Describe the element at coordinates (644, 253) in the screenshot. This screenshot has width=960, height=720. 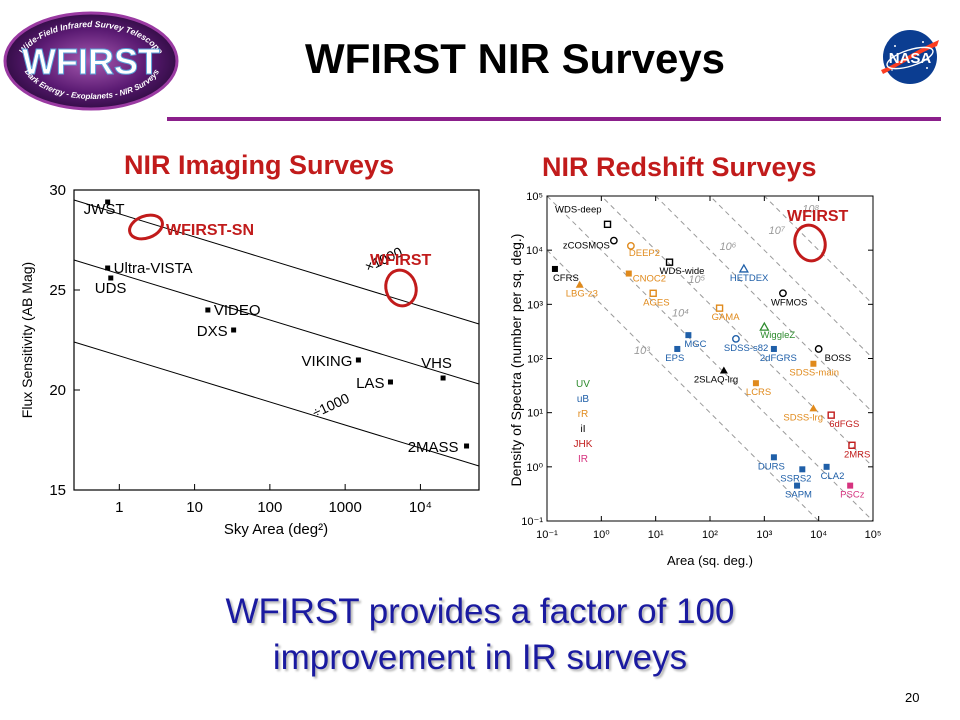
I see `redshift-point-label: DEEP2` at that location.